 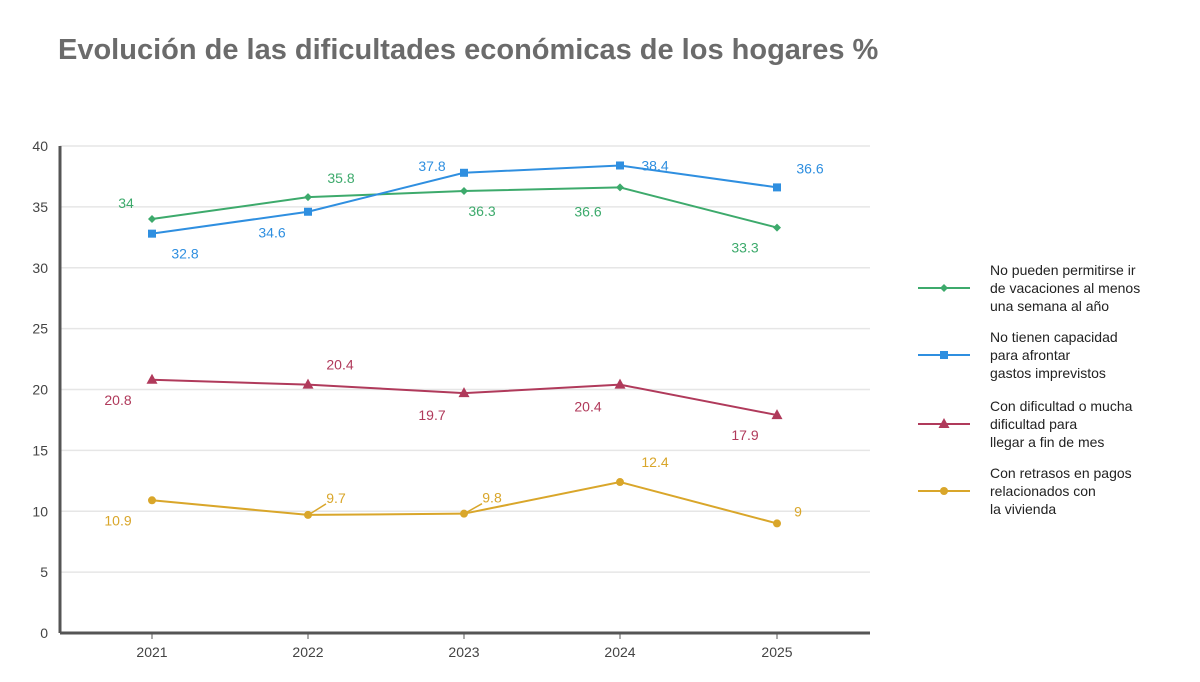 I want to click on y-tick-label: 15, so click(x=40, y=450).